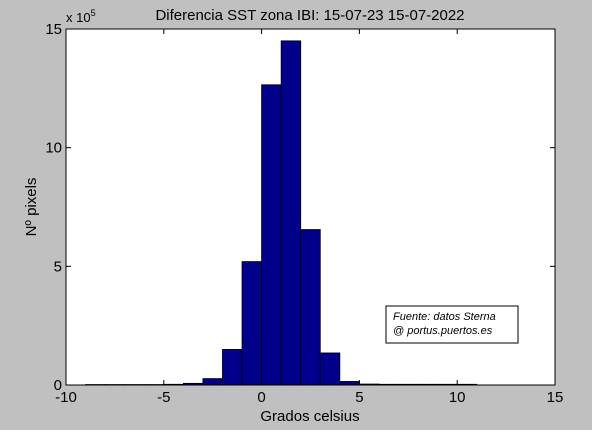 This screenshot has width=592, height=430. I want to click on x-tick-label: 10, so click(457, 397).